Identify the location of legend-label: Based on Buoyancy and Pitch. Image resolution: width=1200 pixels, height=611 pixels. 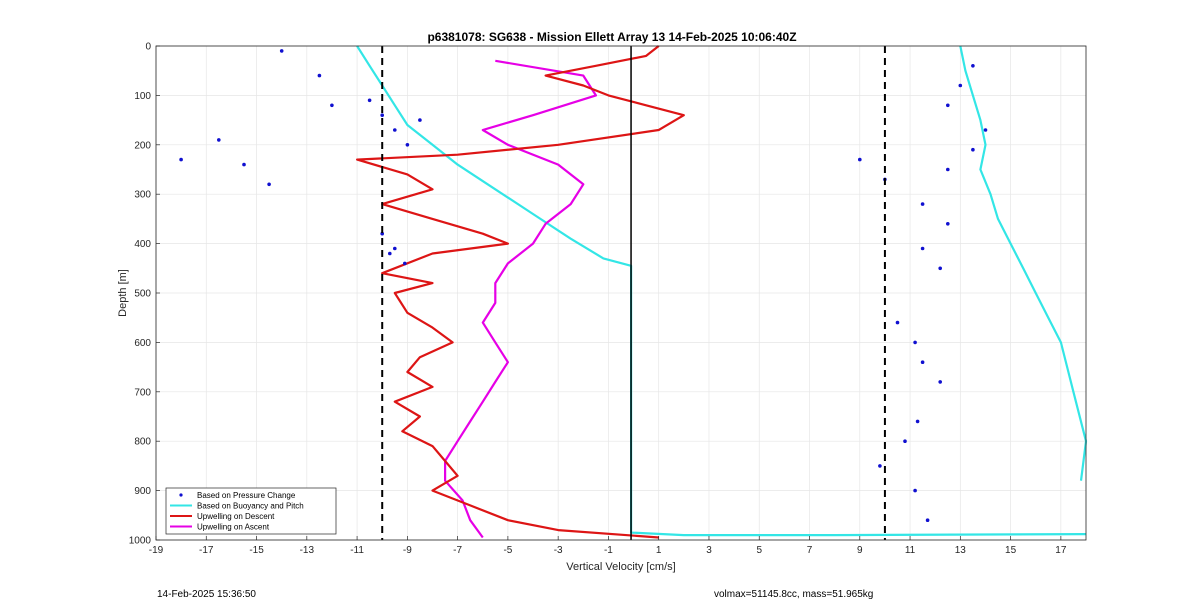
(250, 506).